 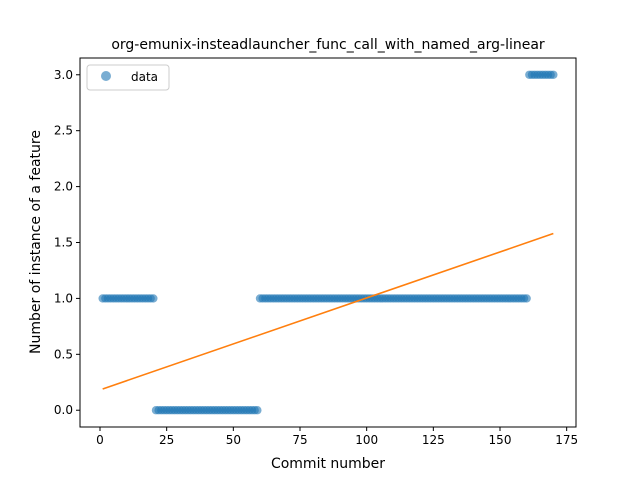 I want to click on x-tick-label: 75, so click(x=299, y=440).